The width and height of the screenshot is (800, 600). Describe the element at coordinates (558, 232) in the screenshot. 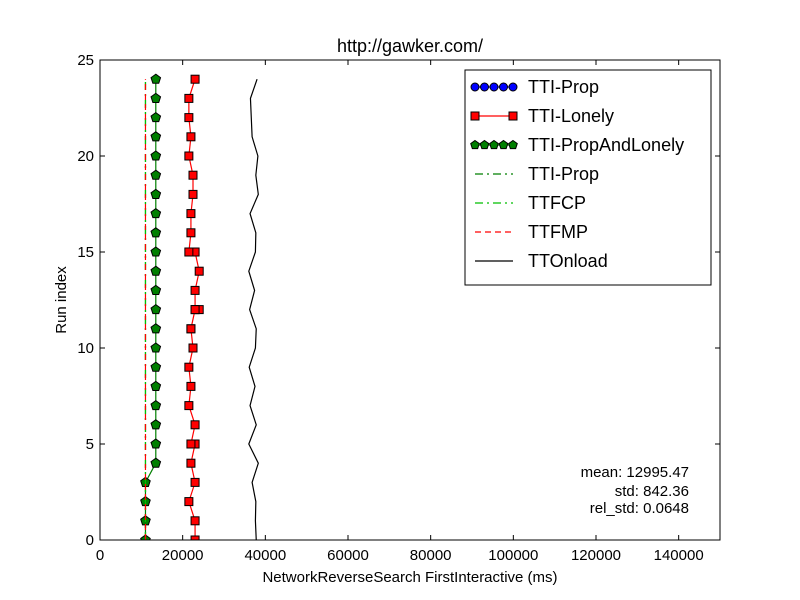

I see `legend-label: TTFMP` at that location.